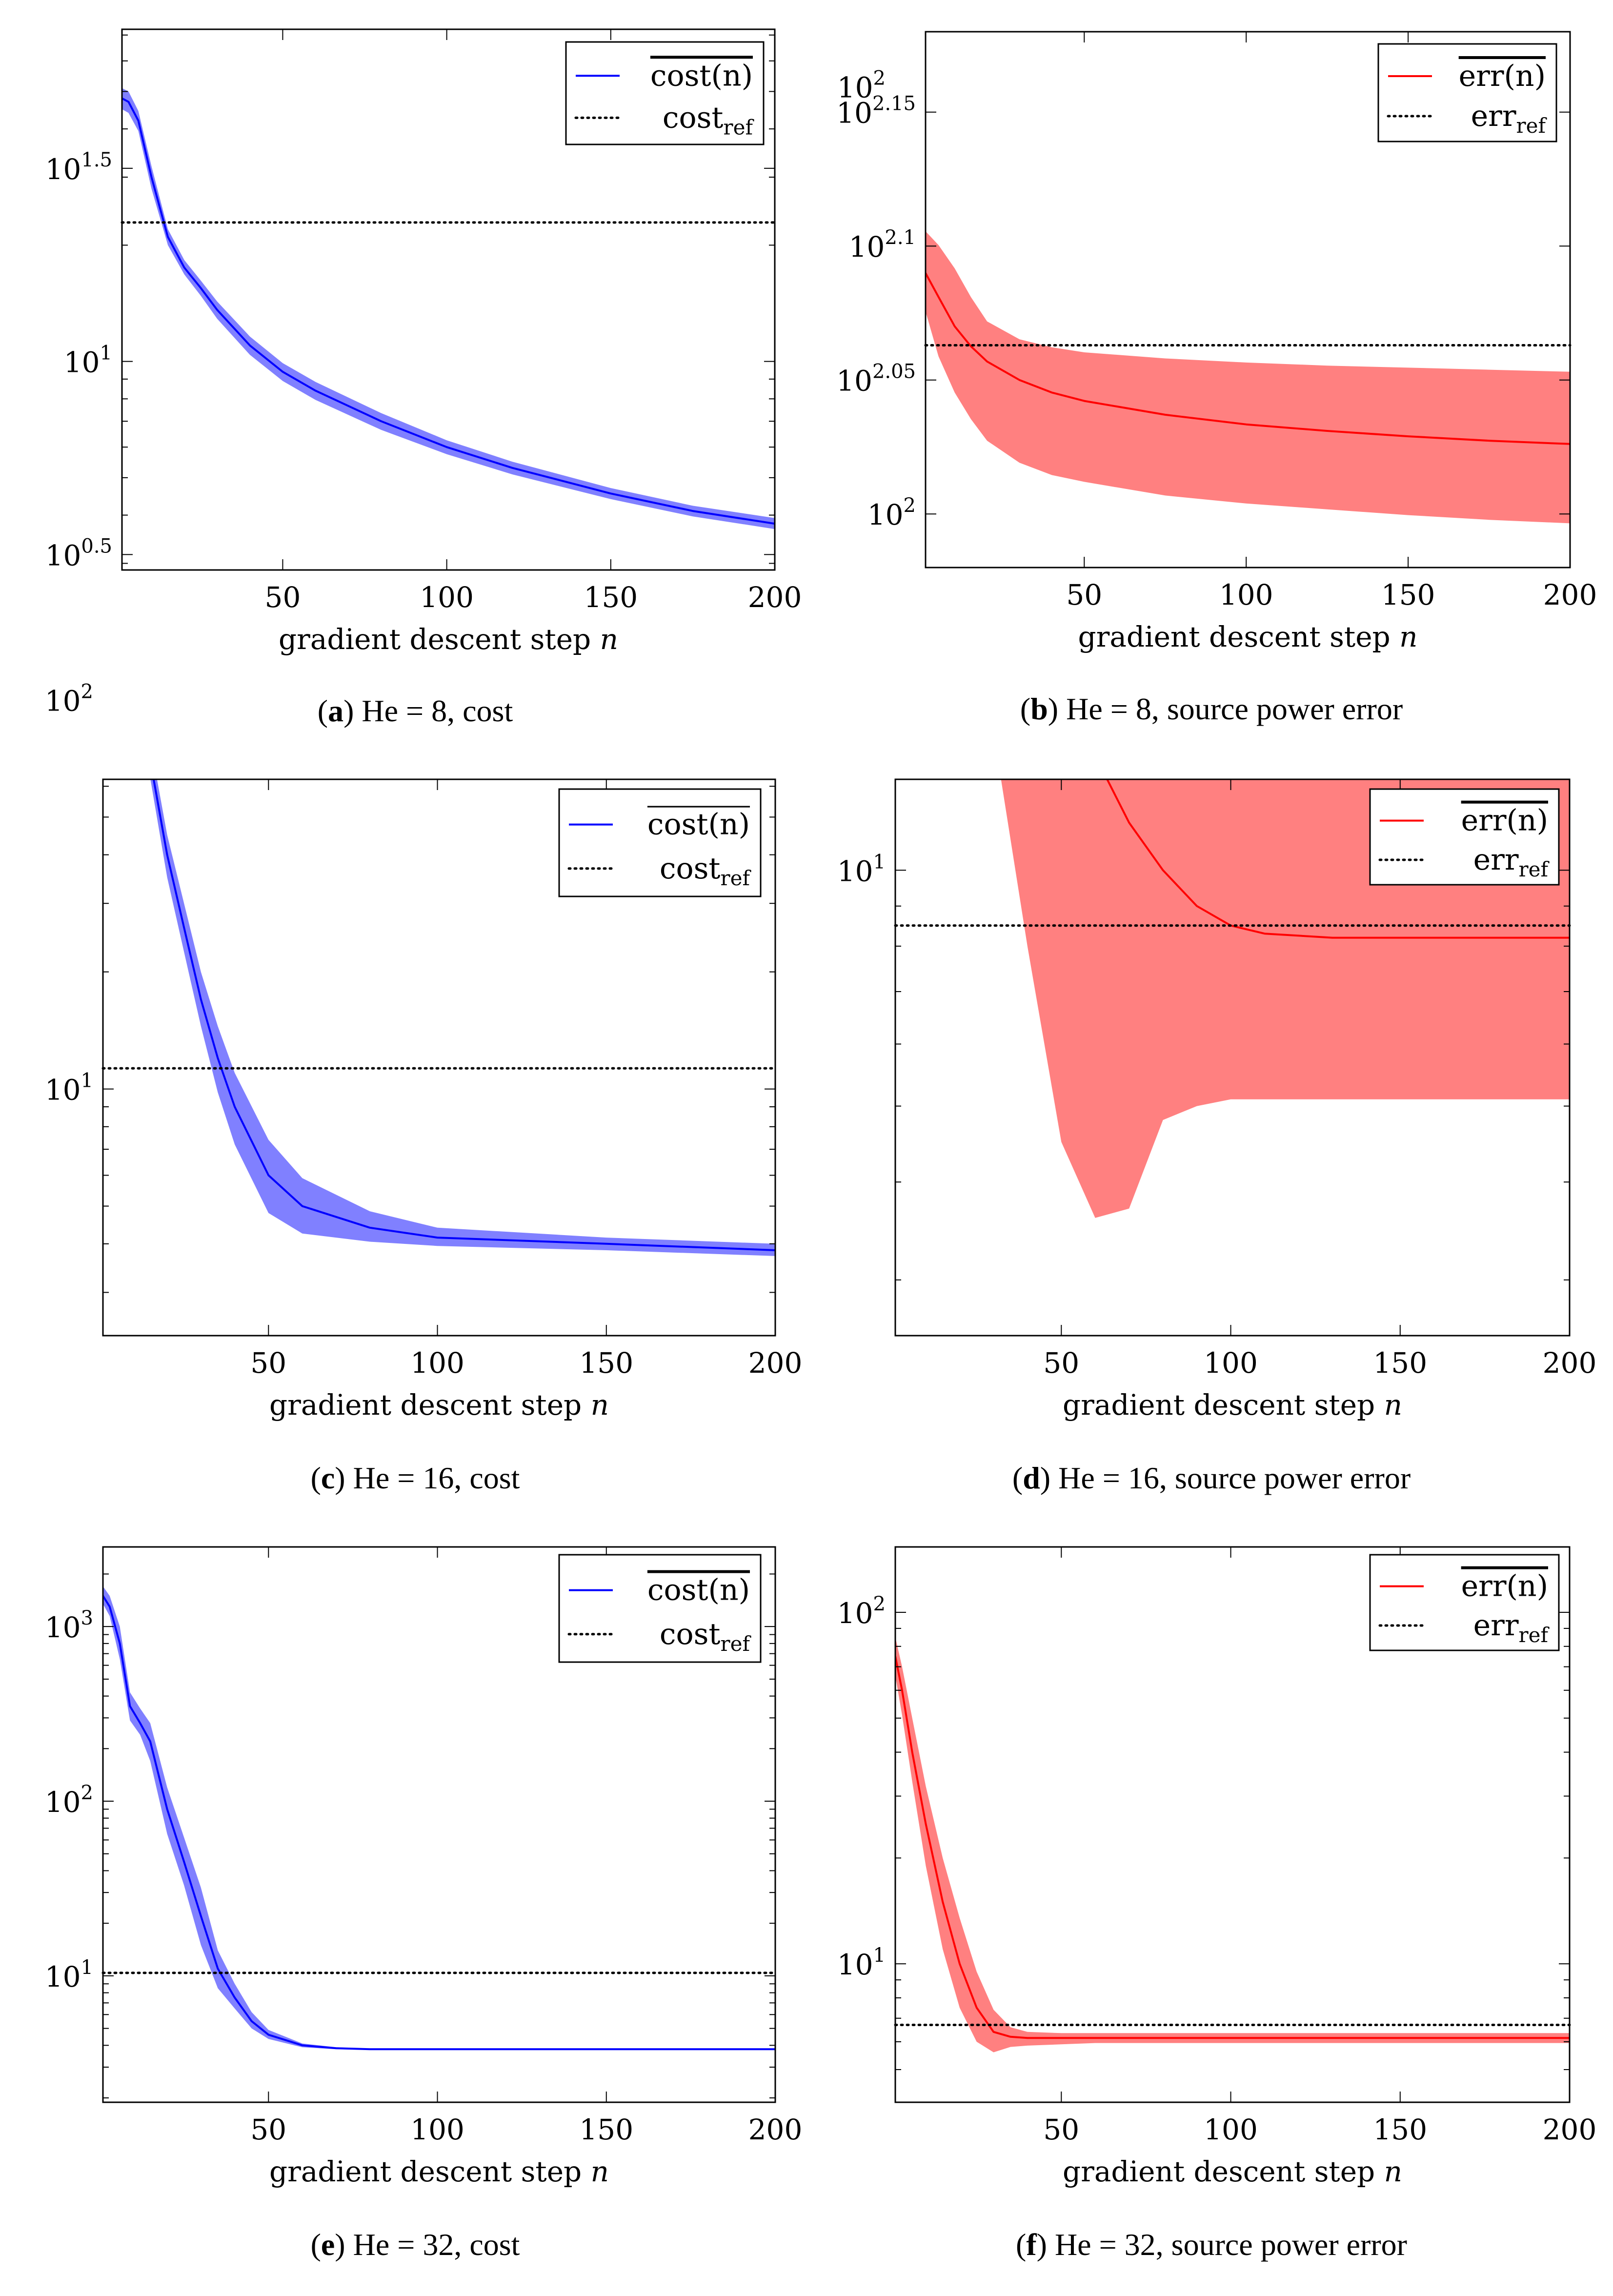  I want to click on y-tick-label: 102.15, so click(876, 111).